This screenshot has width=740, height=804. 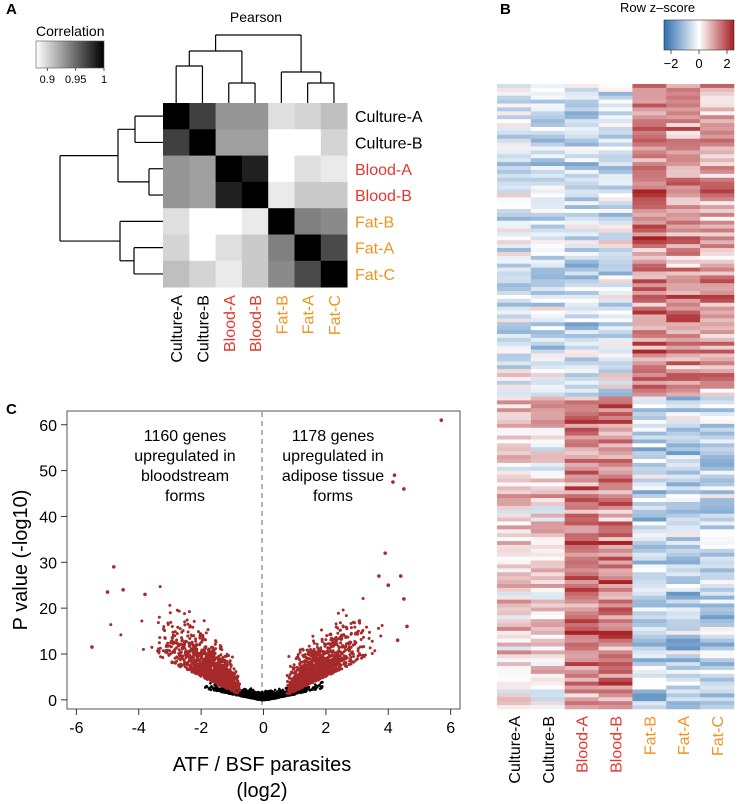 I want to click on zscore-legend-ticks: −2 0 2, so click(x=697, y=60).